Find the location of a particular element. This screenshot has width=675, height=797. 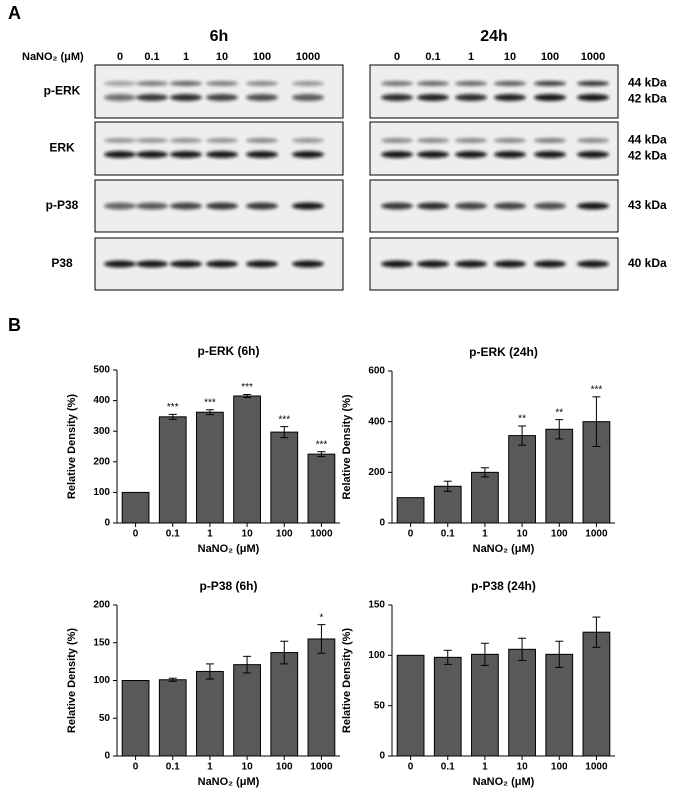

group-title: 24h is located at coordinates (494, 36).